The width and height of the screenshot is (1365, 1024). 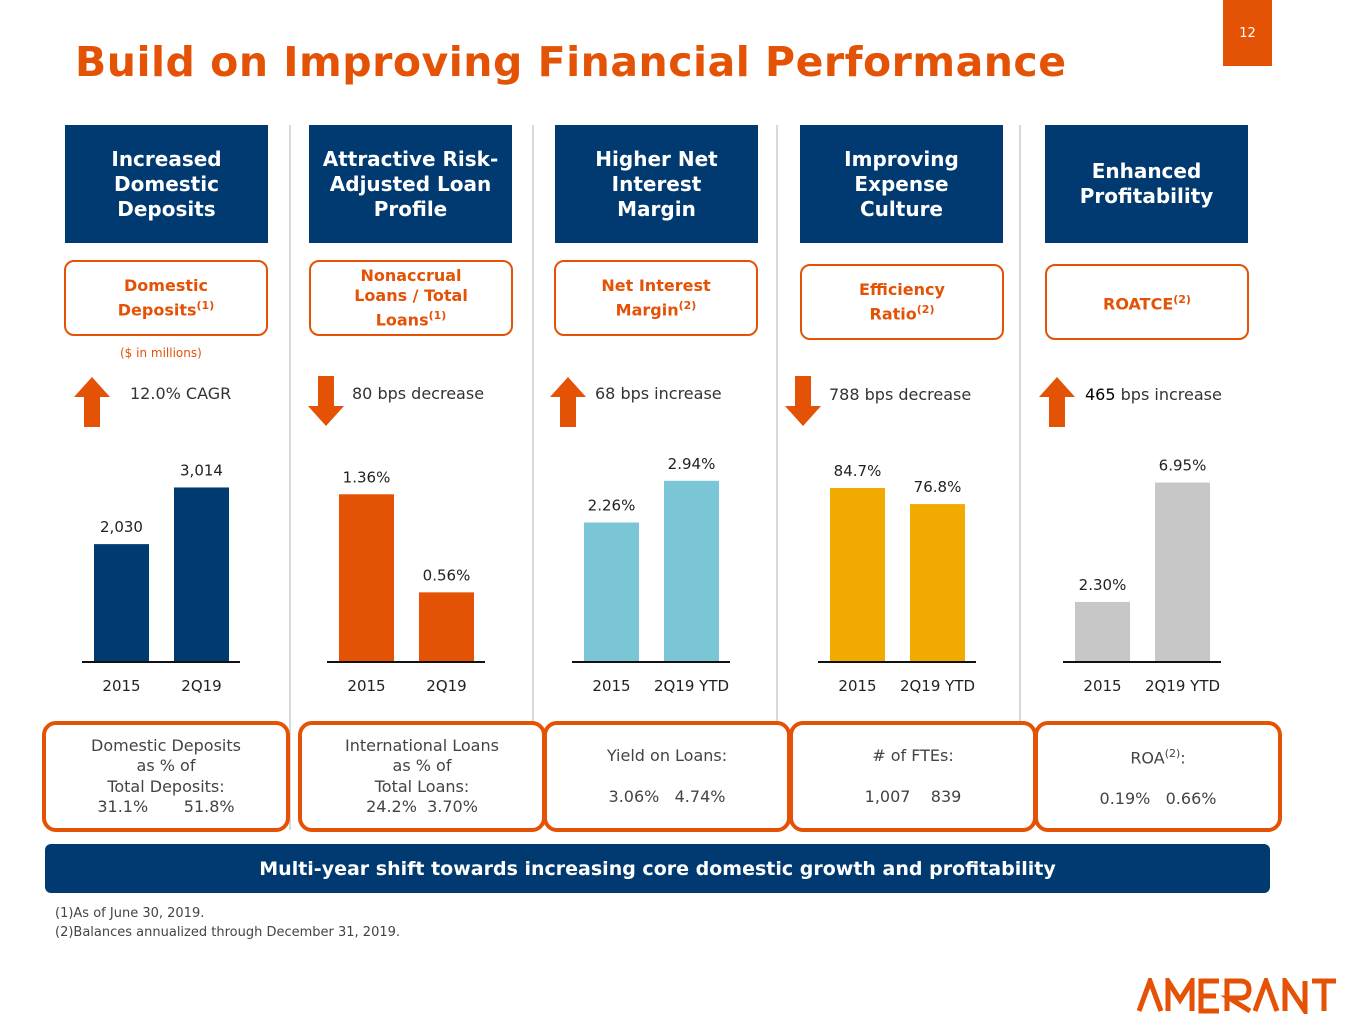 I want to click on callout-box: Yield on Loans: 3.06% 4.74%, so click(x=667, y=776).